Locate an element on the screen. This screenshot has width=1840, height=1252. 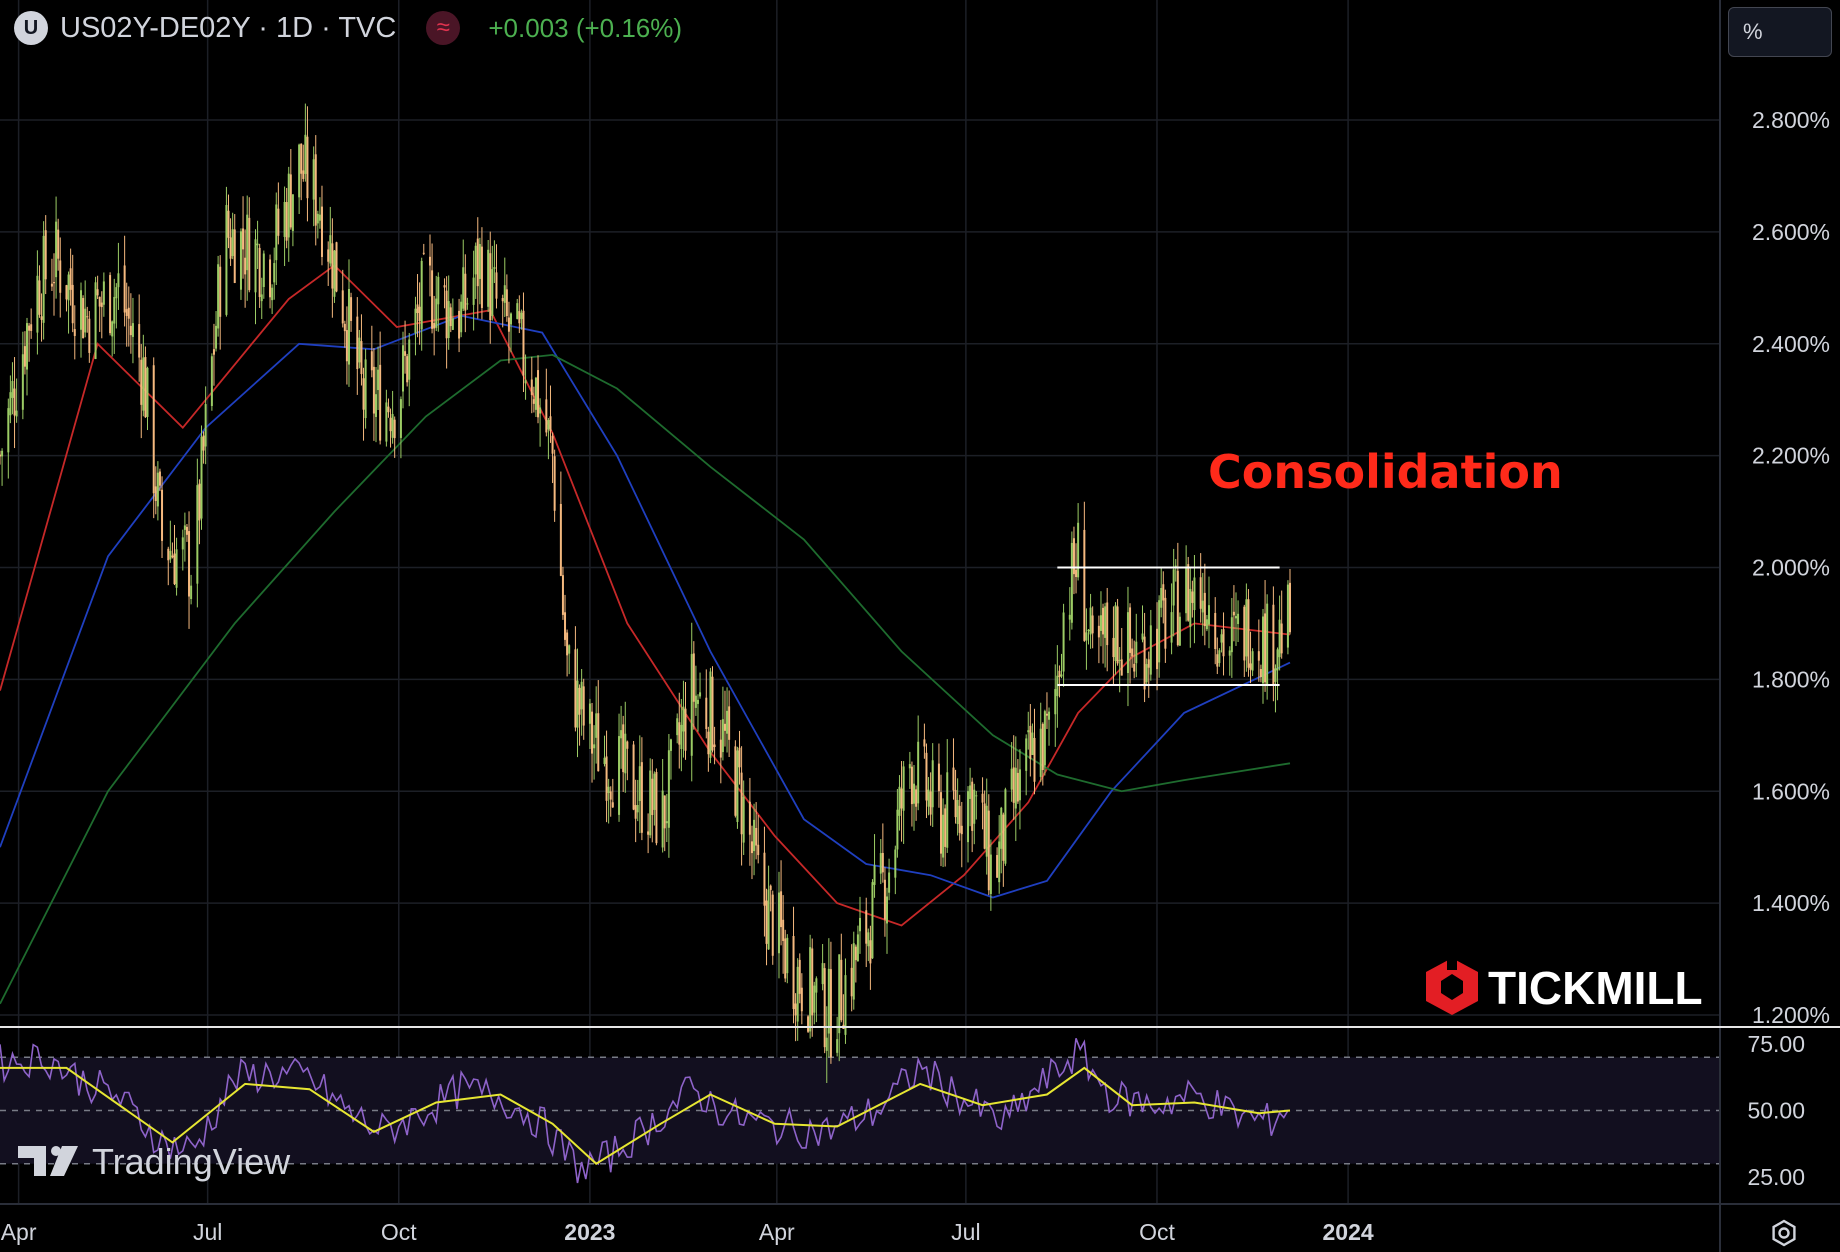
tradingview-text: TradingView is located at coordinates (191, 1161).